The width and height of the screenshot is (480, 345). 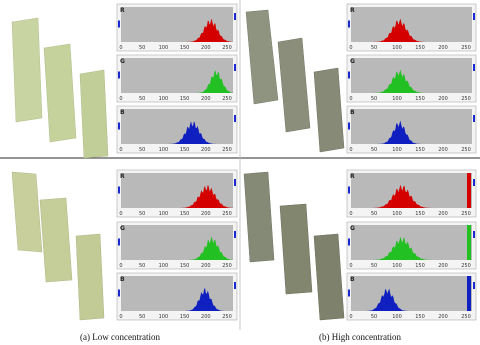 What do you see at coordinates (360, 337) in the screenshot?
I see `caption: (b) High concentration` at bounding box center [360, 337].